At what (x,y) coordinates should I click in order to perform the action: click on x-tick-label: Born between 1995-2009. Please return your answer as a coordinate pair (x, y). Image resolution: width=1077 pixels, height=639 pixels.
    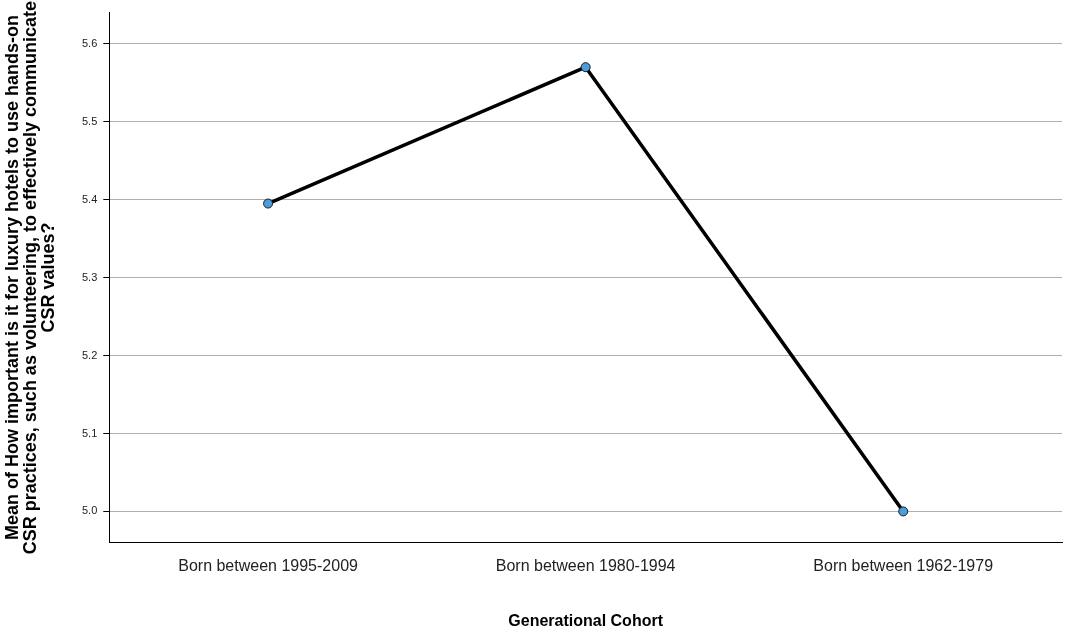
    Looking at the image, I should click on (268, 565).